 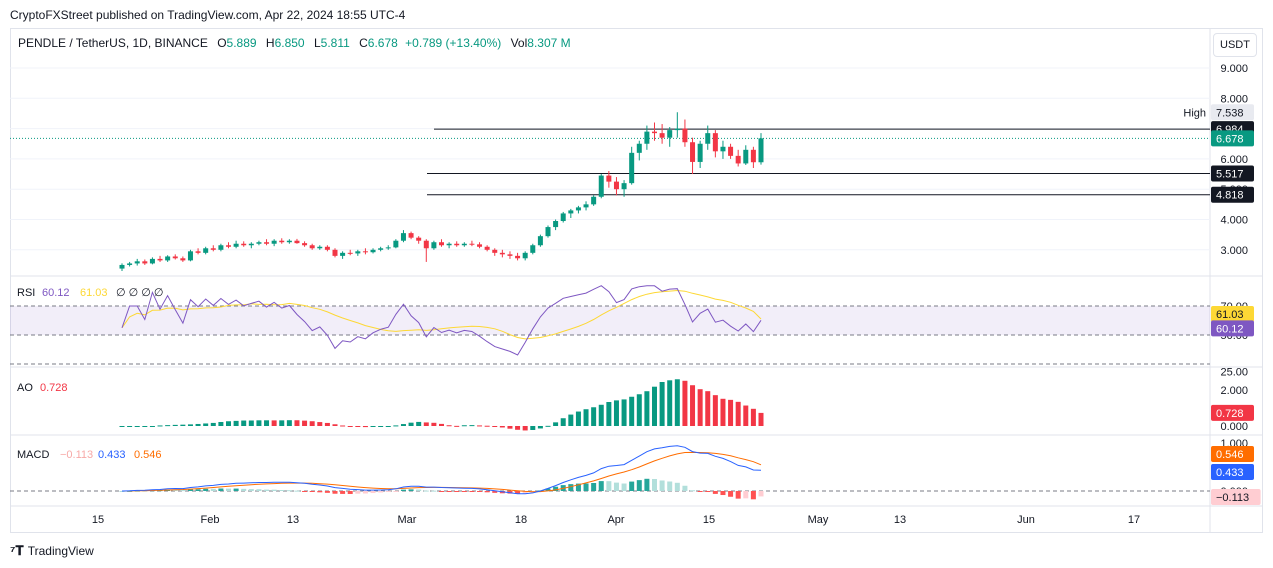 I want to click on support2-badge: 4.818, so click(x=1230, y=196).